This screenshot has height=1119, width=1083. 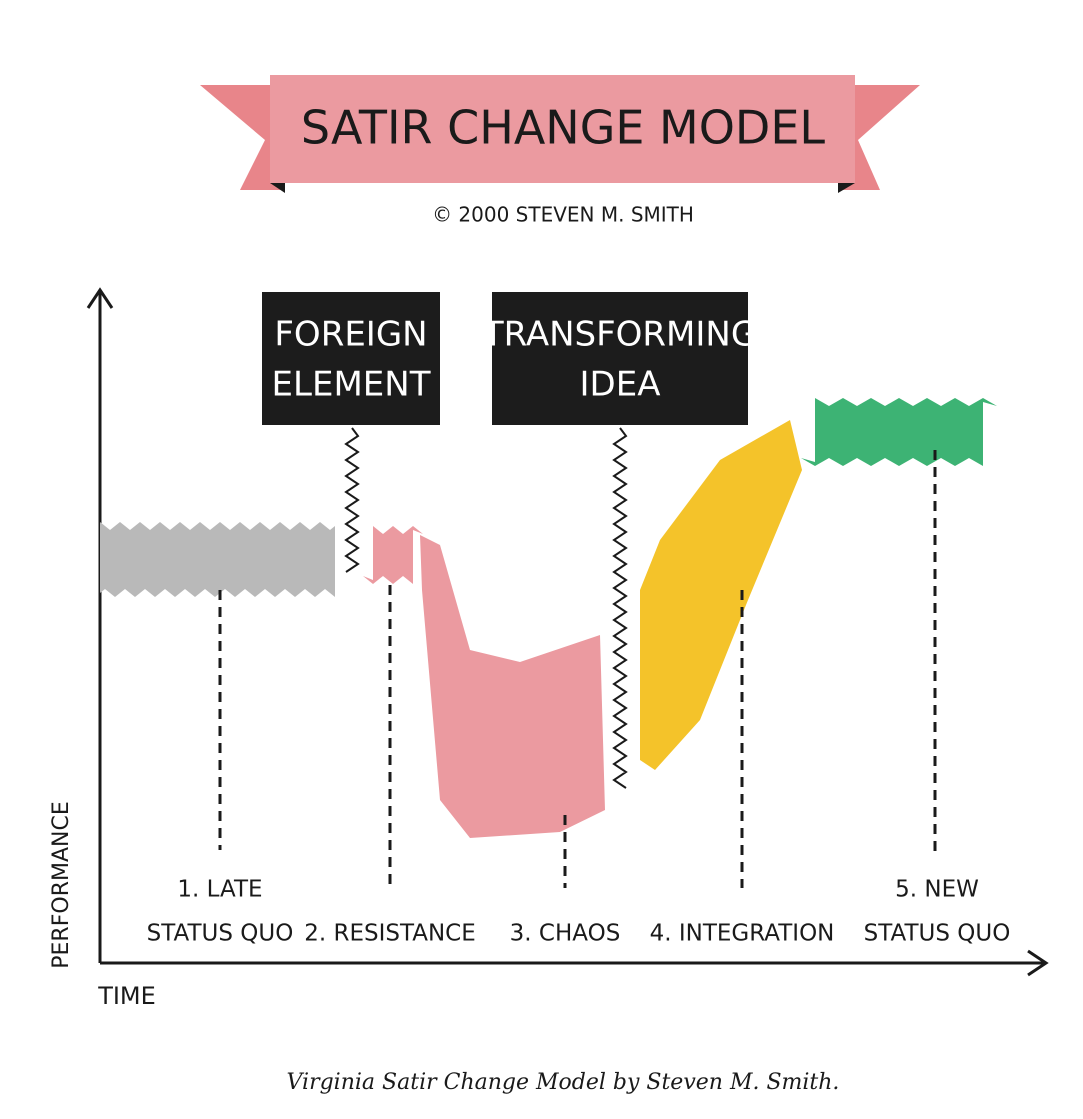 I want to click on event-label: IDEA, so click(x=620, y=385).